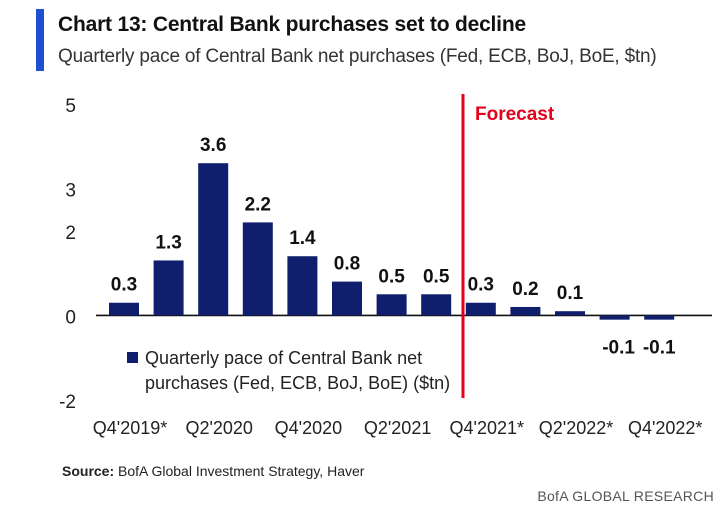  What do you see at coordinates (487, 428) in the screenshot?
I see `x-tick-label: Q4'2021*` at bounding box center [487, 428].